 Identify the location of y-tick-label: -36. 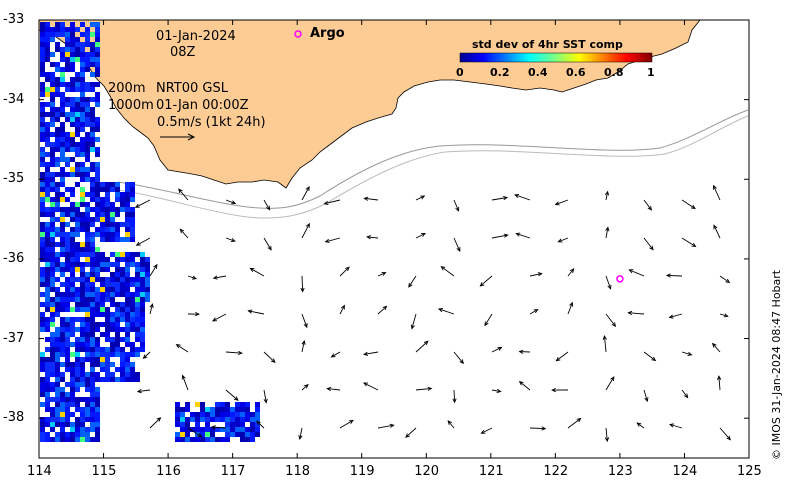
(14, 258).